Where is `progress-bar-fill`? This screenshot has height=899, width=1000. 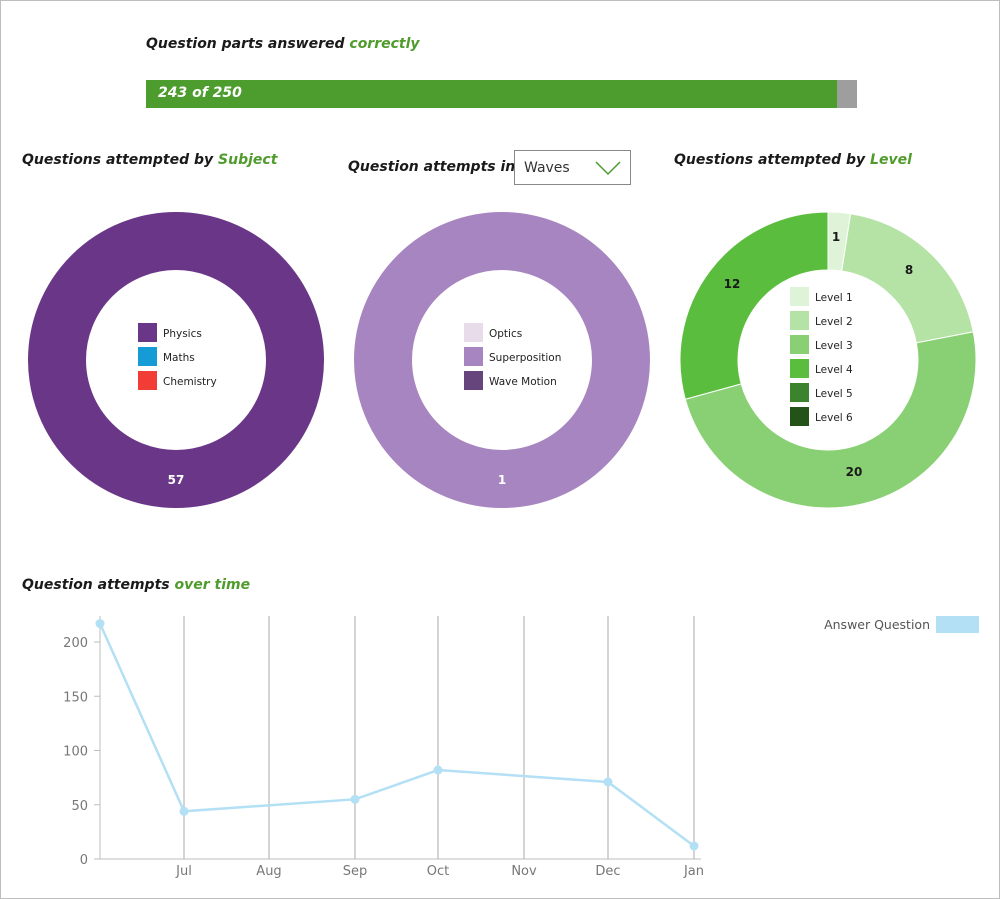
progress-bar-fill is located at coordinates (492, 94).